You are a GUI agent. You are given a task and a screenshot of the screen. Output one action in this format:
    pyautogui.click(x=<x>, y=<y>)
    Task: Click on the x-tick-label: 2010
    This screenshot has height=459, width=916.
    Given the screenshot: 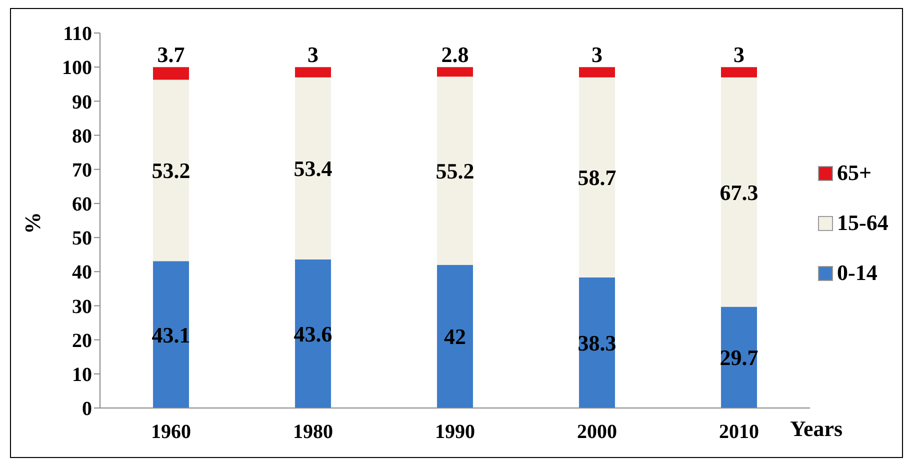 What is the action you would take?
    pyautogui.click(x=739, y=432)
    